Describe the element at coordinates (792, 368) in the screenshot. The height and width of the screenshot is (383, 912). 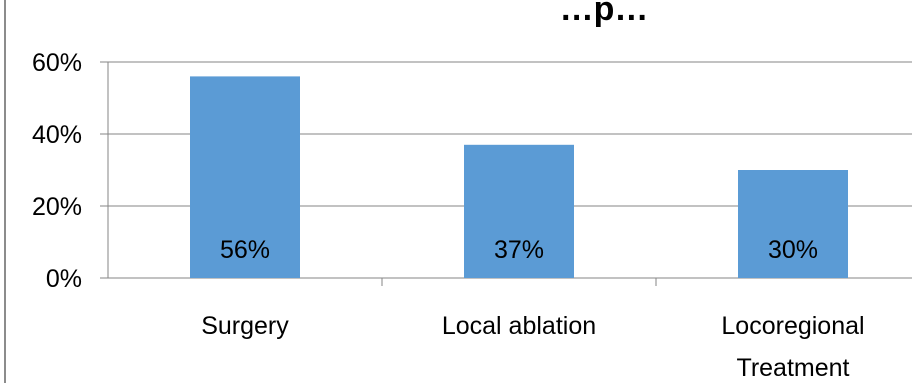
I see `category-label: Treatment` at that location.